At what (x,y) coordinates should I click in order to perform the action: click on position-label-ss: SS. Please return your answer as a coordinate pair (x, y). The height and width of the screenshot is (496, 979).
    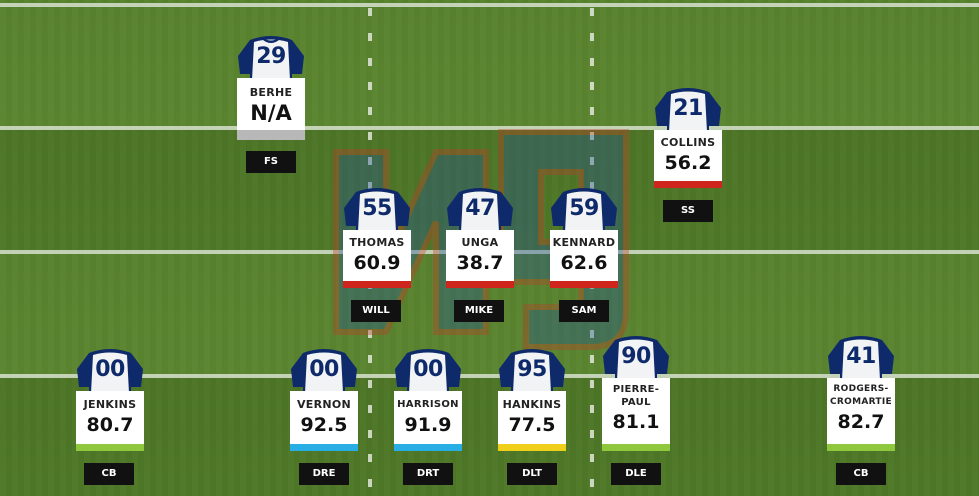
    Looking at the image, I should click on (688, 211).